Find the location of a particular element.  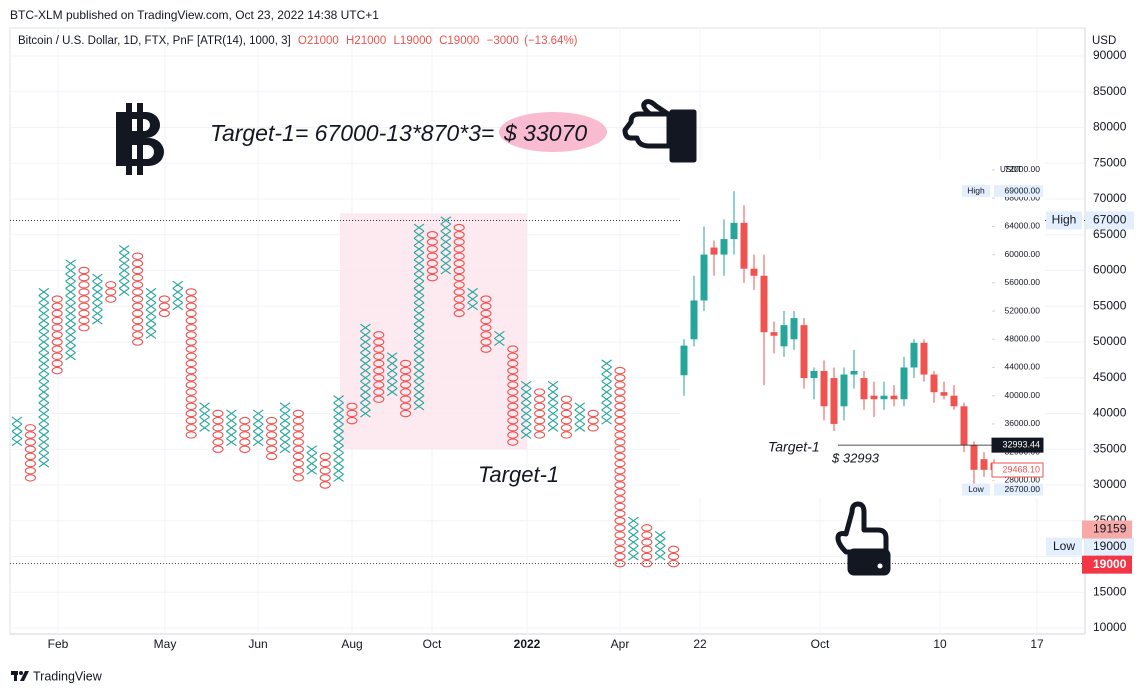

y-tick-label: 55000 is located at coordinates (1110, 305).